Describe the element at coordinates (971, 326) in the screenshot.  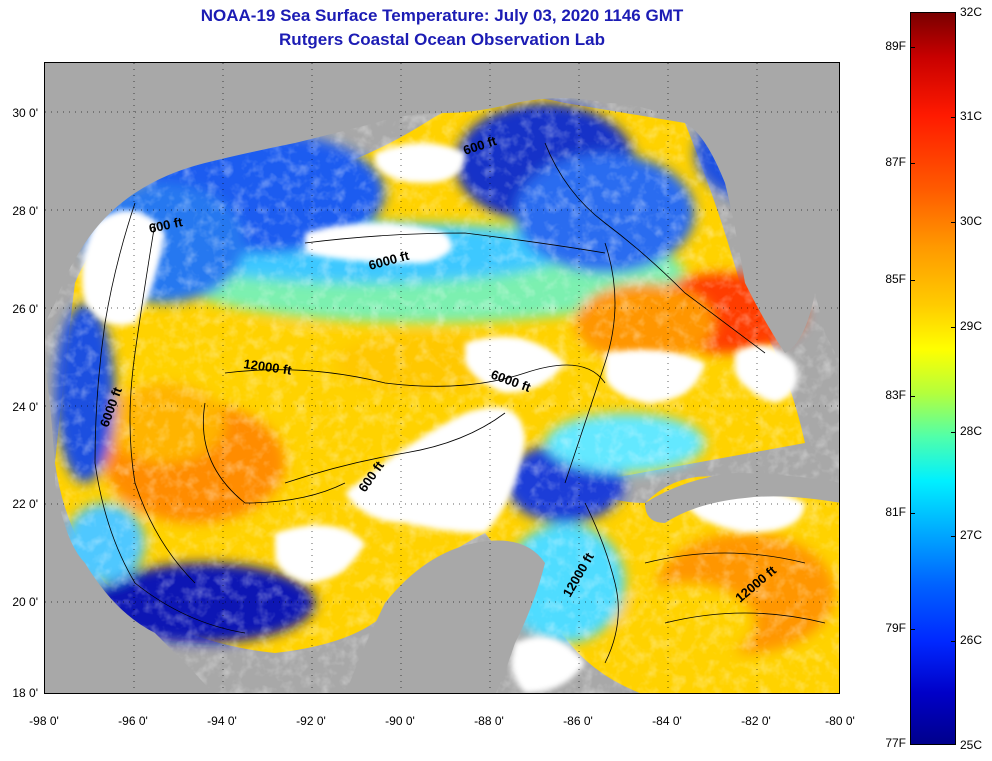
I see `colorbar-celsius-label: 29C` at that location.